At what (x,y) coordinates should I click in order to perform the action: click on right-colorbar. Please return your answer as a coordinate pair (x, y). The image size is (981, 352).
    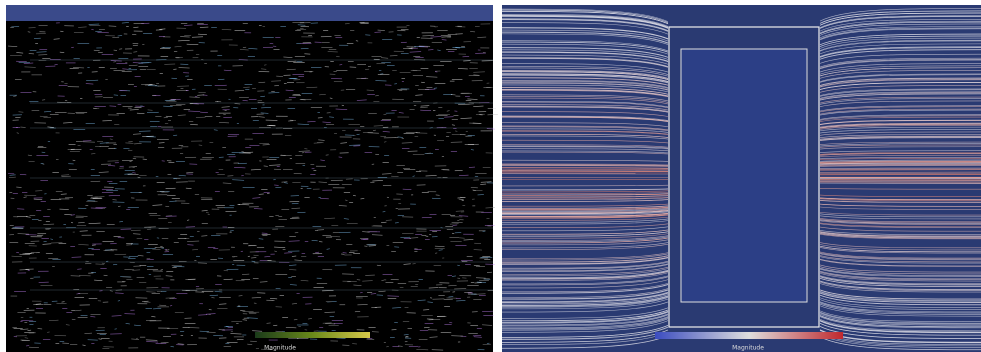
    Looking at the image, I should click on (749, 335).